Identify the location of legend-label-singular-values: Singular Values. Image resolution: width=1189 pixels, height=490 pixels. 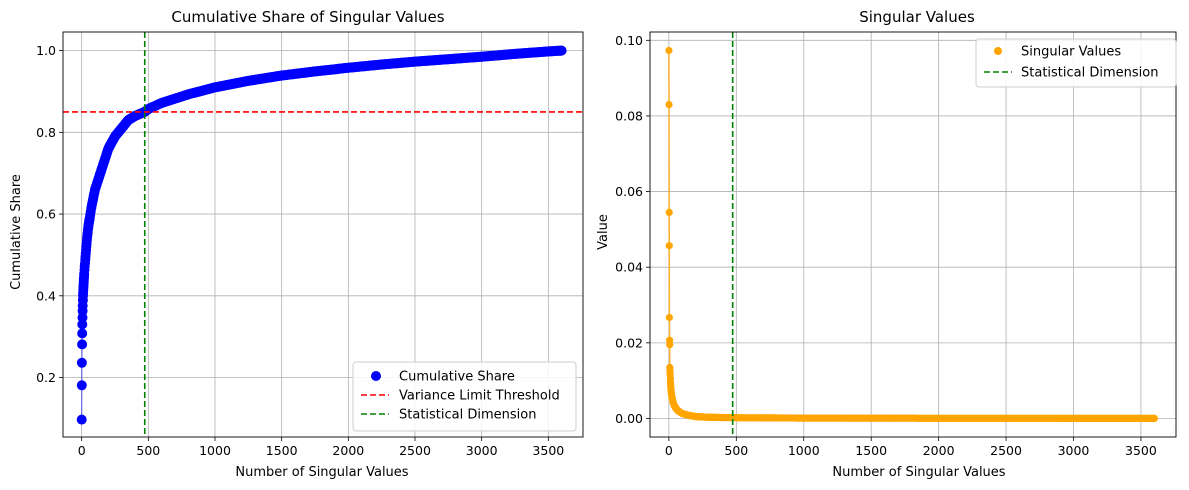
(1071, 52).